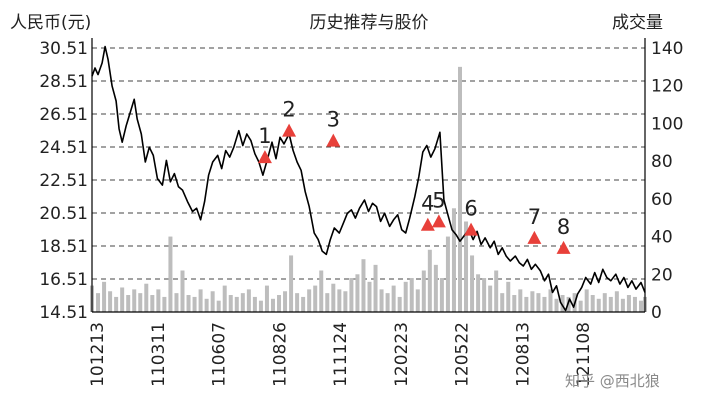 Image resolution: width=720 pixels, height=417 pixels. Describe the element at coordinates (637, 23) in the screenshot. I see `y-right-axis-title: 成交量` at that location.